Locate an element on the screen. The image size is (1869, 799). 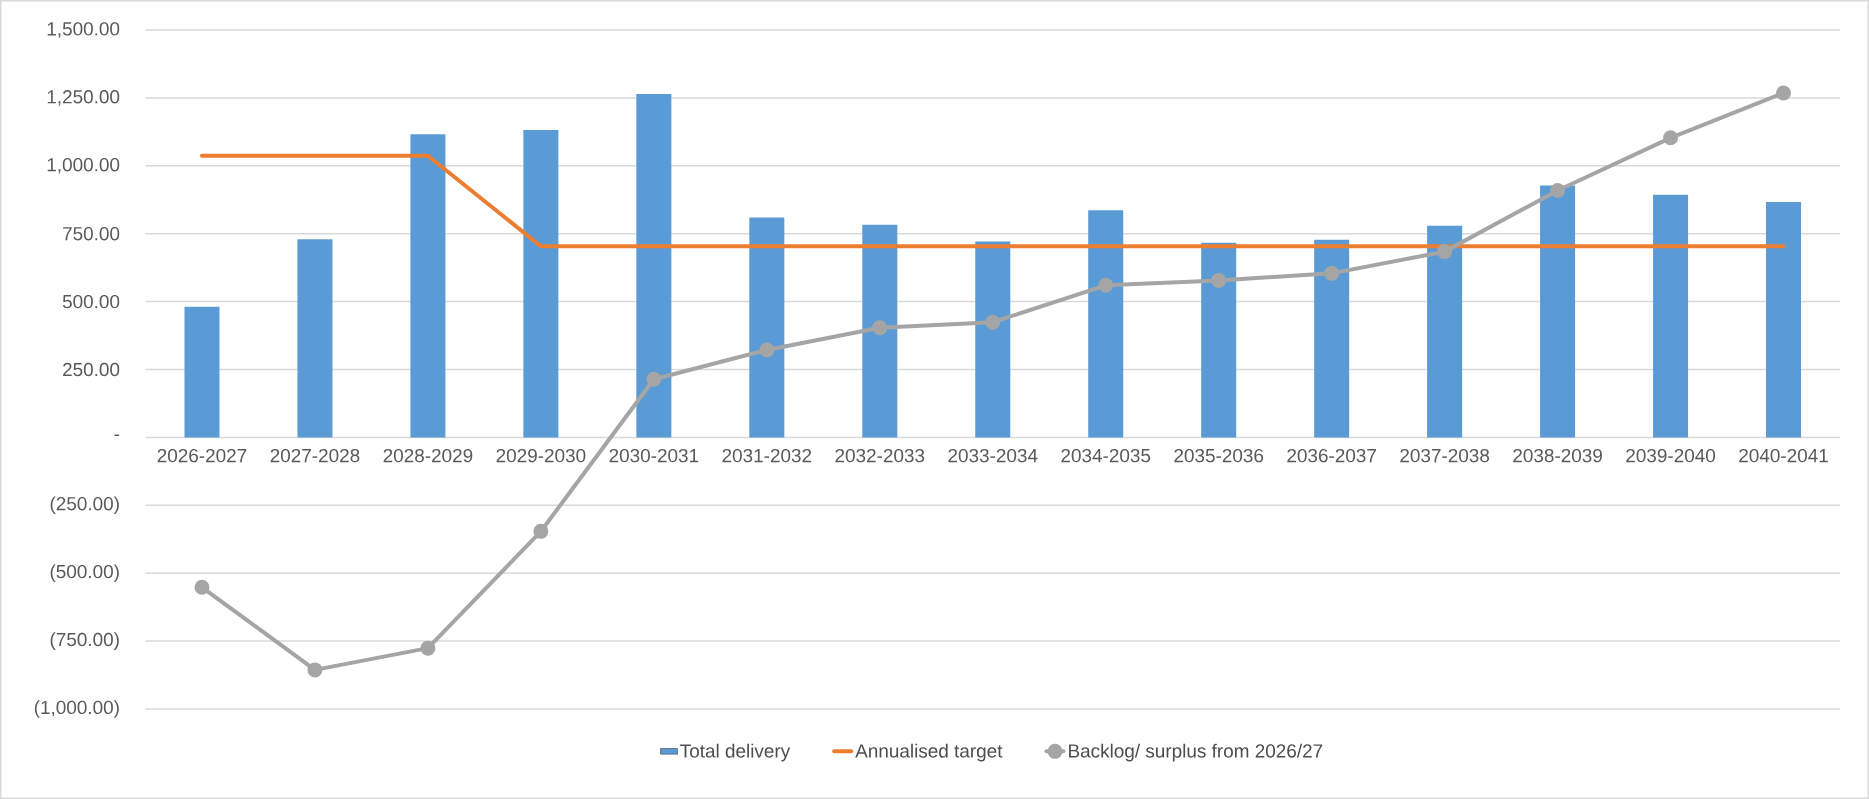
x-tick-label: 2038-2039 is located at coordinates (1557, 455).